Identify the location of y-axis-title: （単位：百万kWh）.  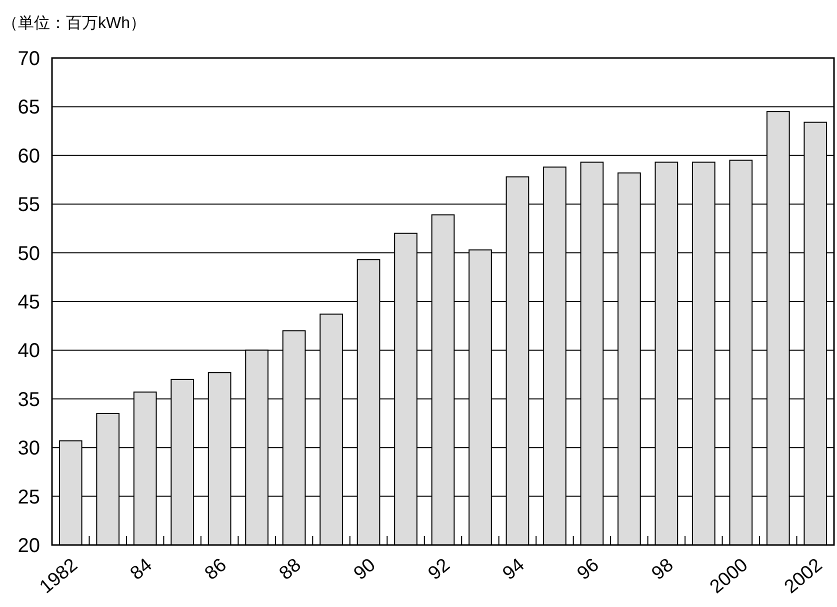
(74, 23).